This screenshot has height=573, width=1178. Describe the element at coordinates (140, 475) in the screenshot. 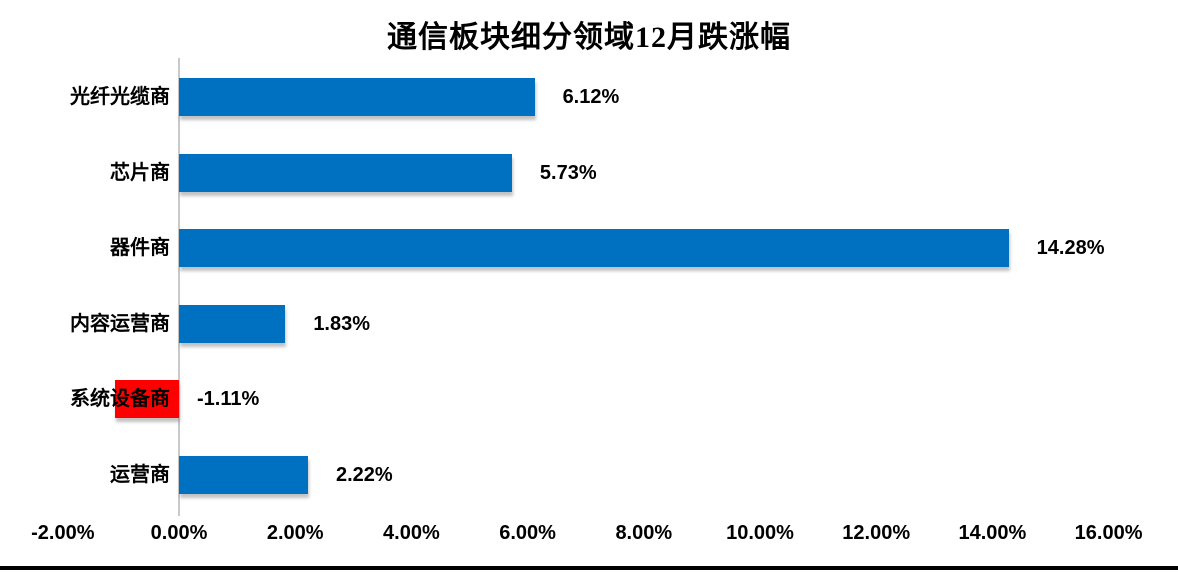

I see `category-label: 运营商` at that location.